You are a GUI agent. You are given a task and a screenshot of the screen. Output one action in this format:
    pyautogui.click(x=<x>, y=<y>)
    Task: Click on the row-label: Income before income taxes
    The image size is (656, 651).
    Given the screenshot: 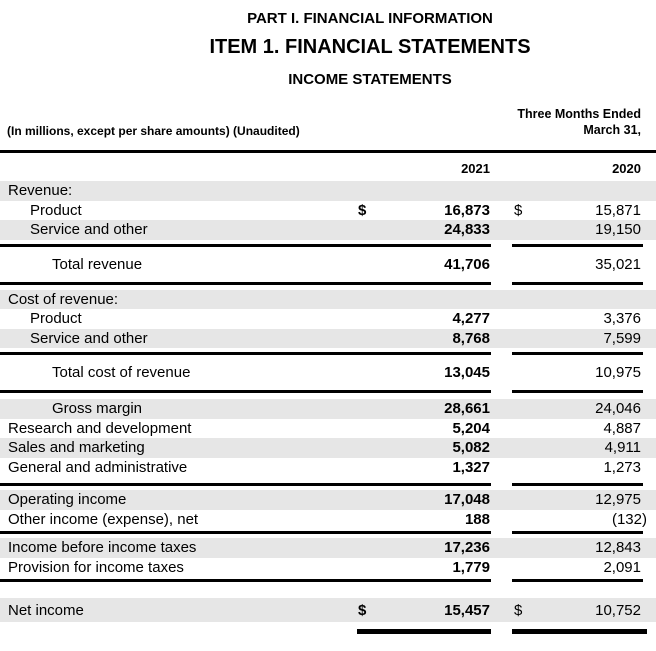 What is the action you would take?
    pyautogui.click(x=102, y=548)
    